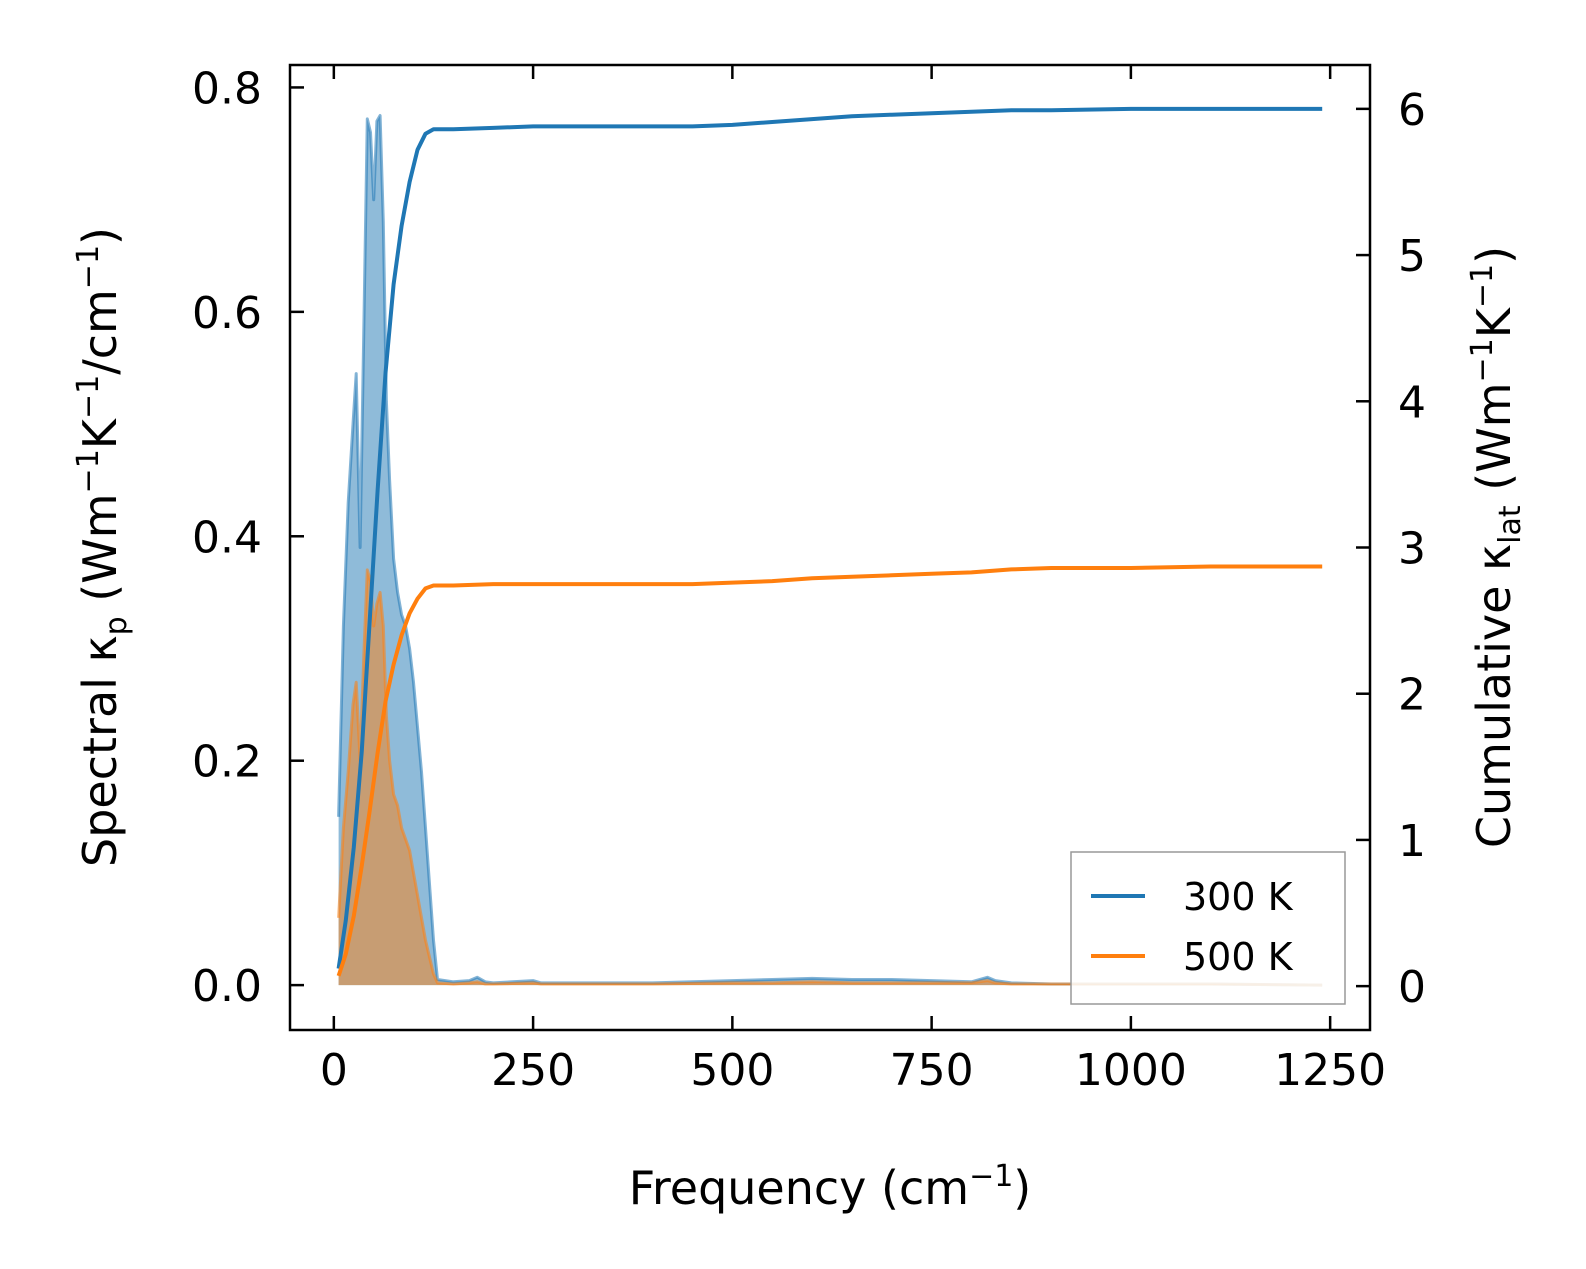  What do you see at coordinates (227, 537) in the screenshot?
I see `y-left-tick-label: 0.4` at bounding box center [227, 537].